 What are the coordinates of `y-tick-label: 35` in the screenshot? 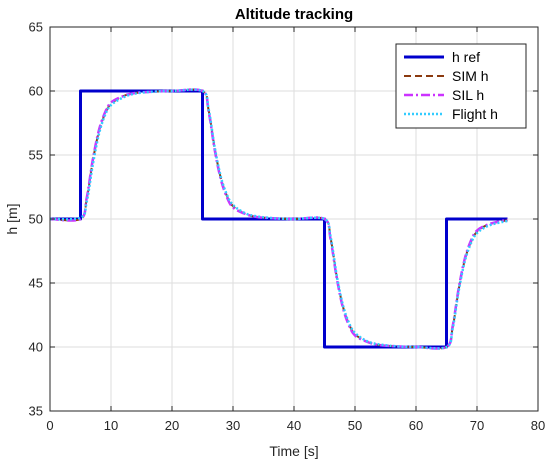 It's located at (36, 411).